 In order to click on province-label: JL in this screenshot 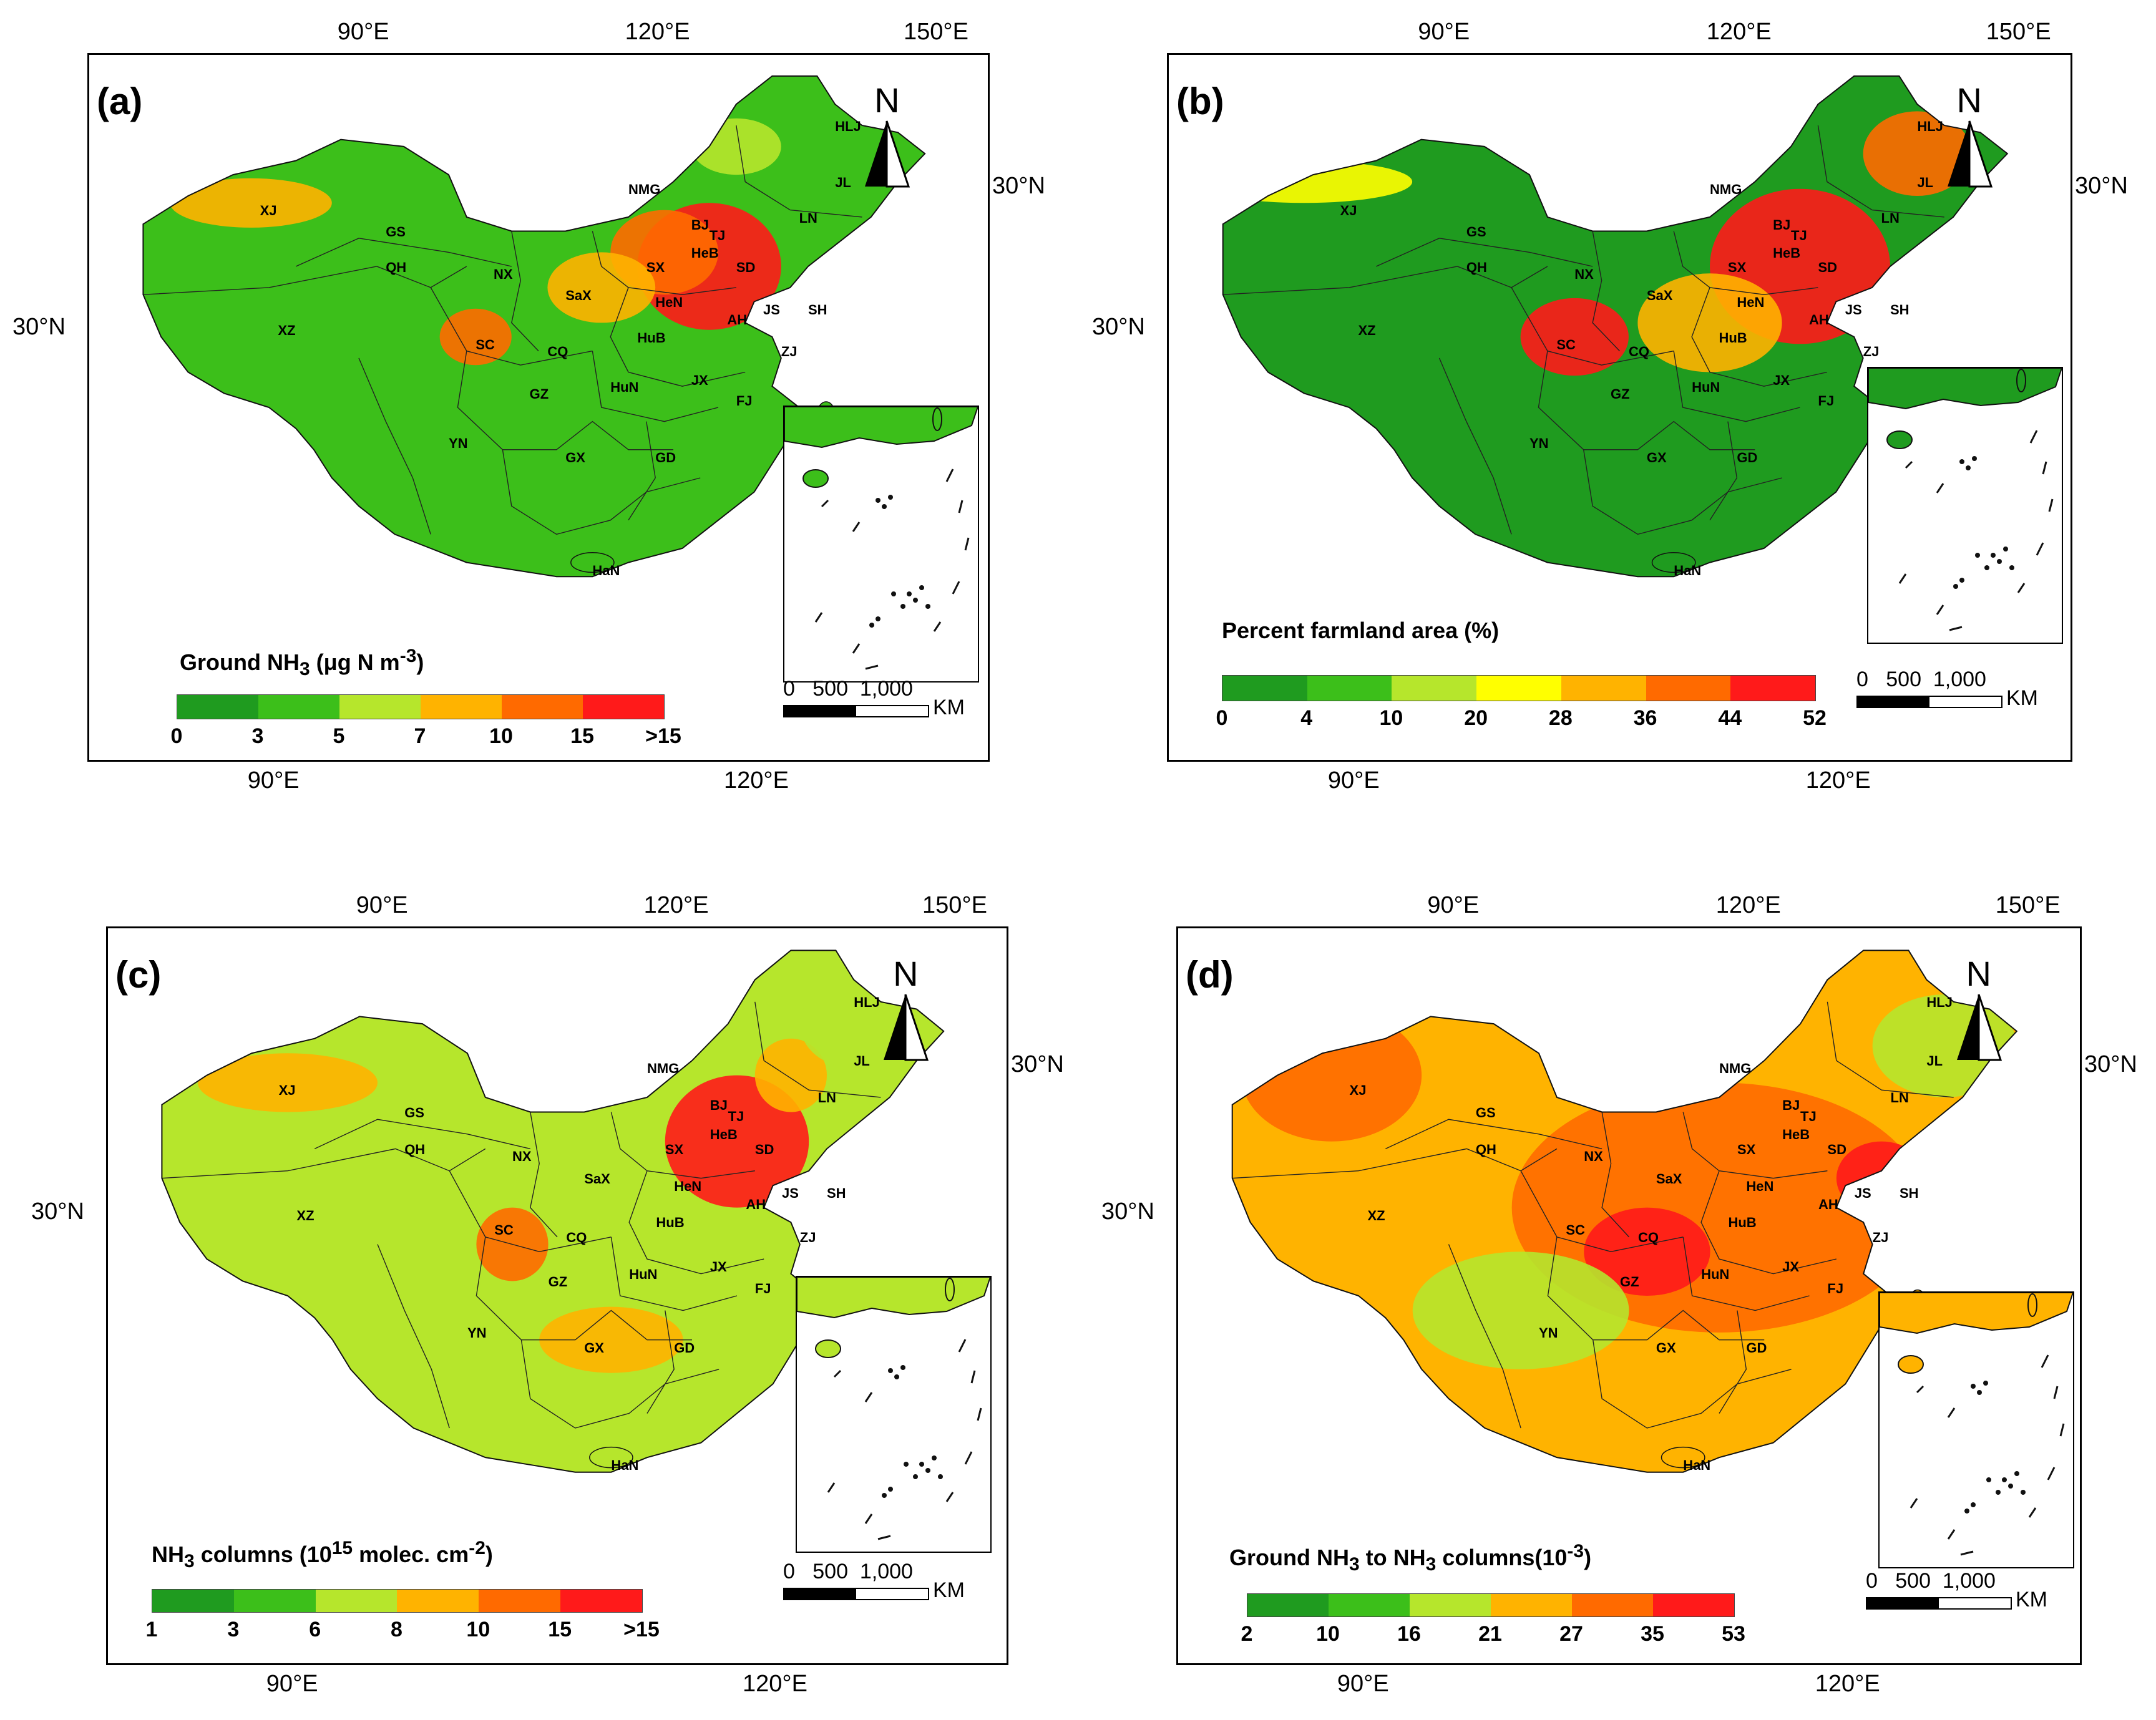, I will do `click(1925, 183)`.